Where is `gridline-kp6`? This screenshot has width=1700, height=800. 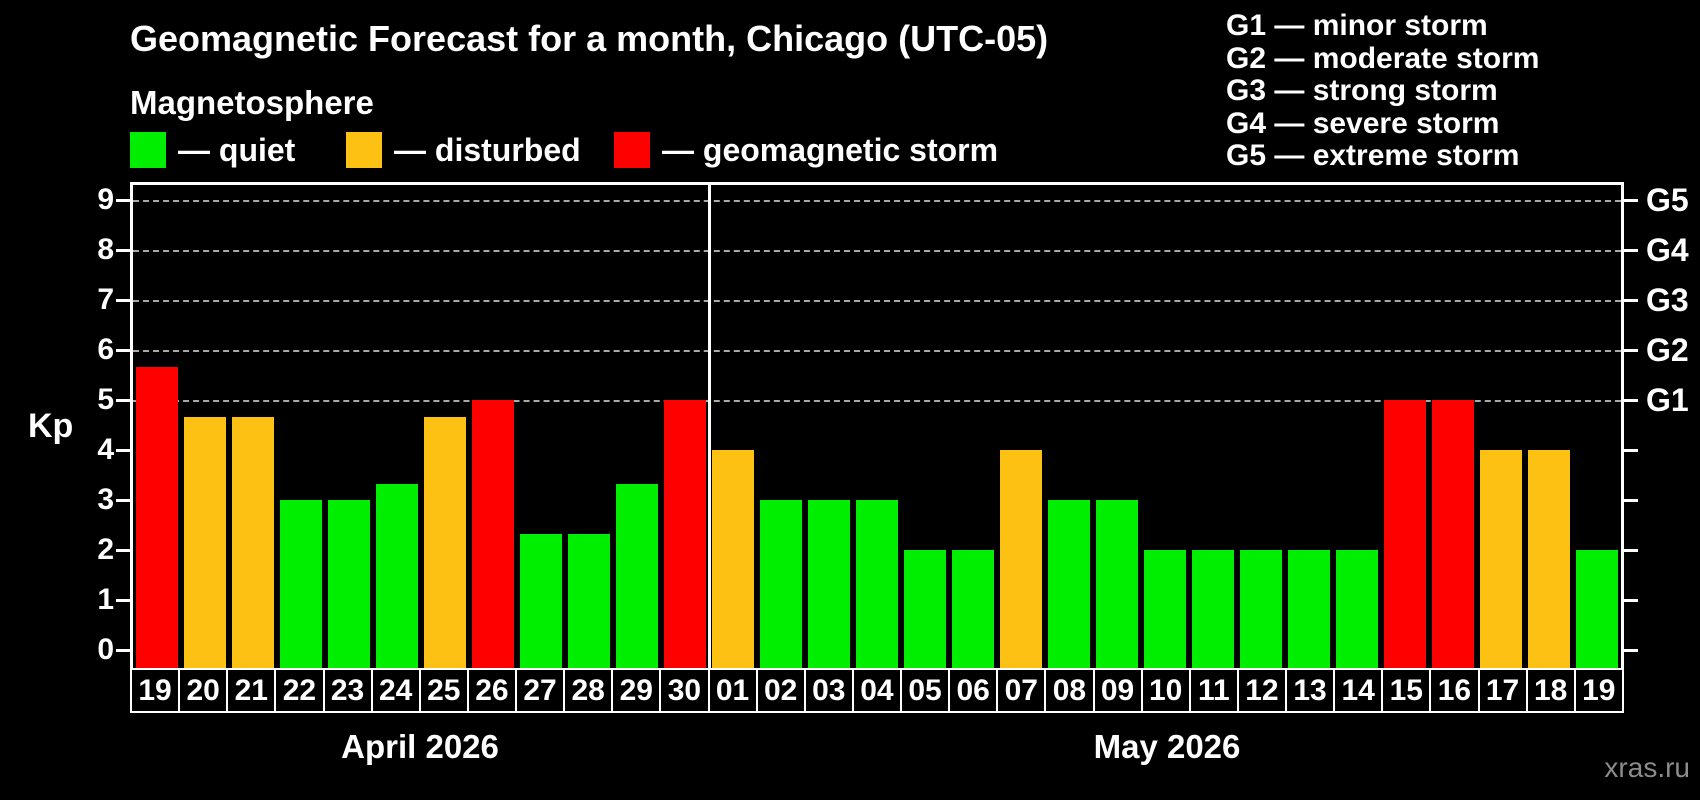 gridline-kp6 is located at coordinates (877, 351).